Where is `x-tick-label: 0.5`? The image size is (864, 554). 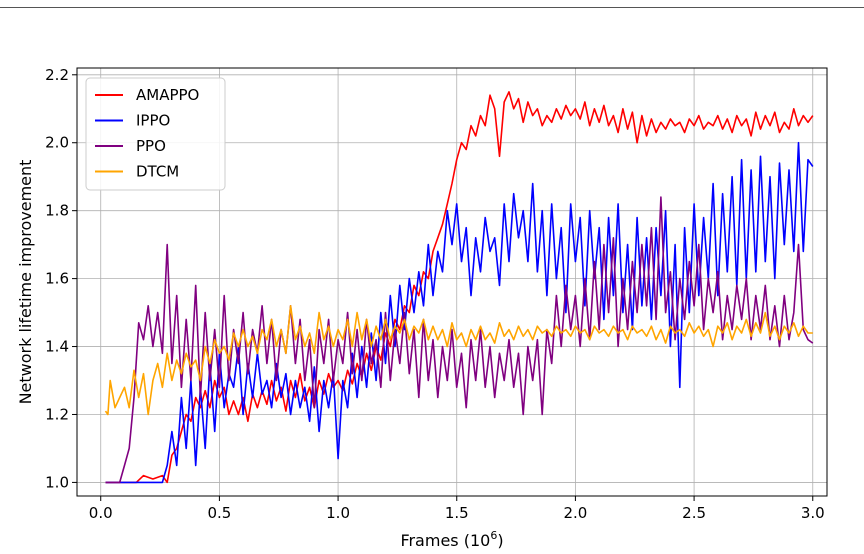
x-tick-label: 0.5 is located at coordinates (219, 513).